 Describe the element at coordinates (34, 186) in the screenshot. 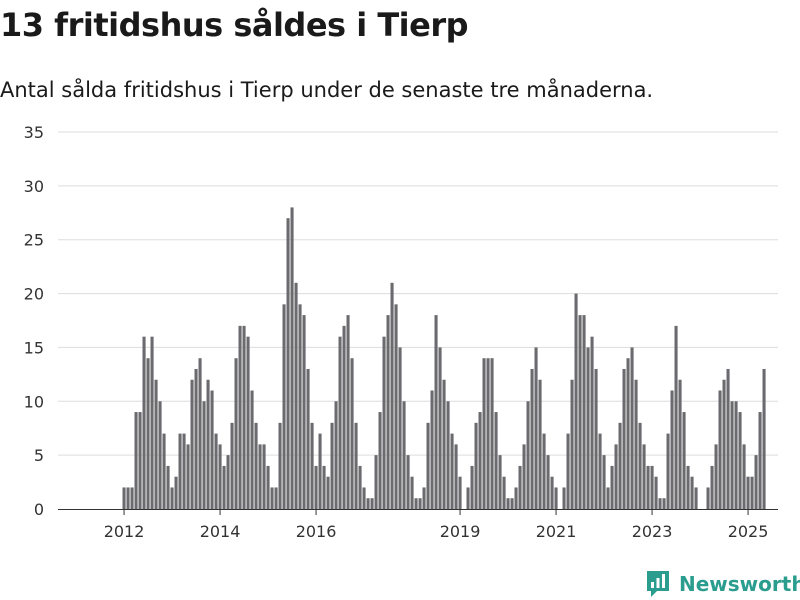

I see `y-tick-label: 30` at that location.